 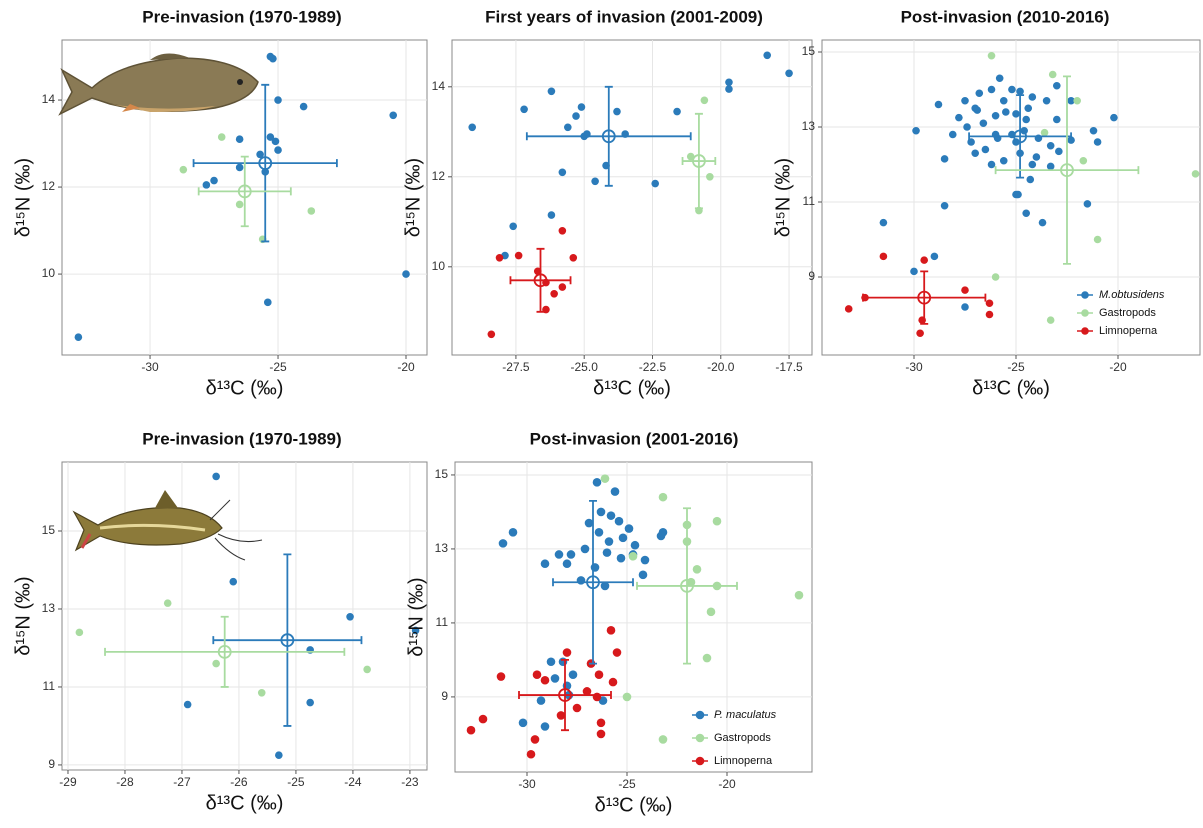 I want to click on y-tick-label: 9, so click(x=811, y=276).